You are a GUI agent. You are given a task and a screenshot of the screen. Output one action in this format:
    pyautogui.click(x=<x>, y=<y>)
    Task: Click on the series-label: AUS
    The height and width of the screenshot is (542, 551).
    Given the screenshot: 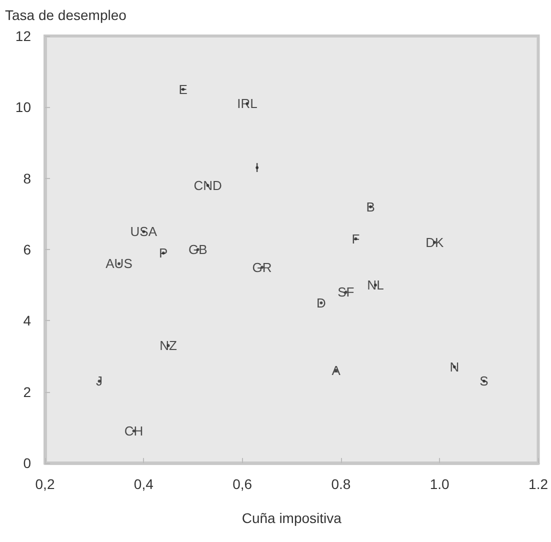 What is the action you would take?
    pyautogui.click(x=119, y=264)
    